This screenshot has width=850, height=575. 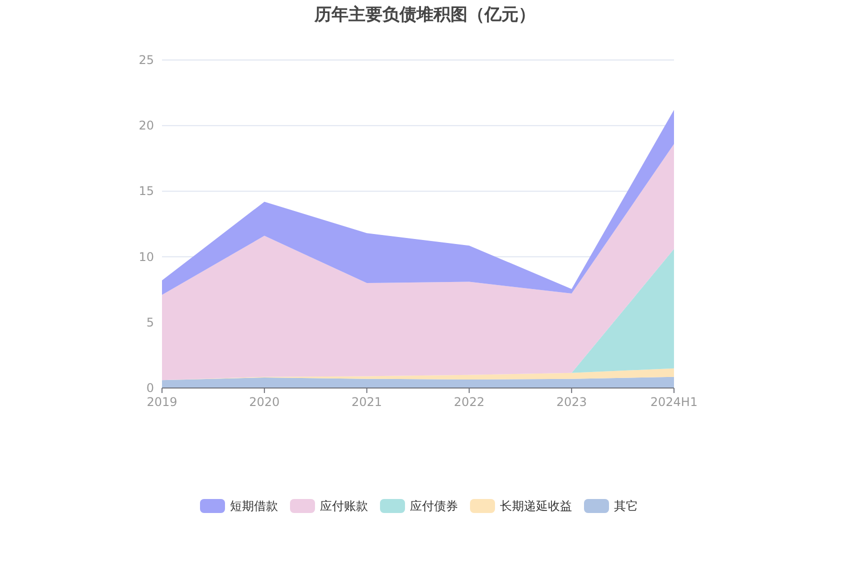 I want to click on x-tick-label: 2022, so click(x=469, y=402).